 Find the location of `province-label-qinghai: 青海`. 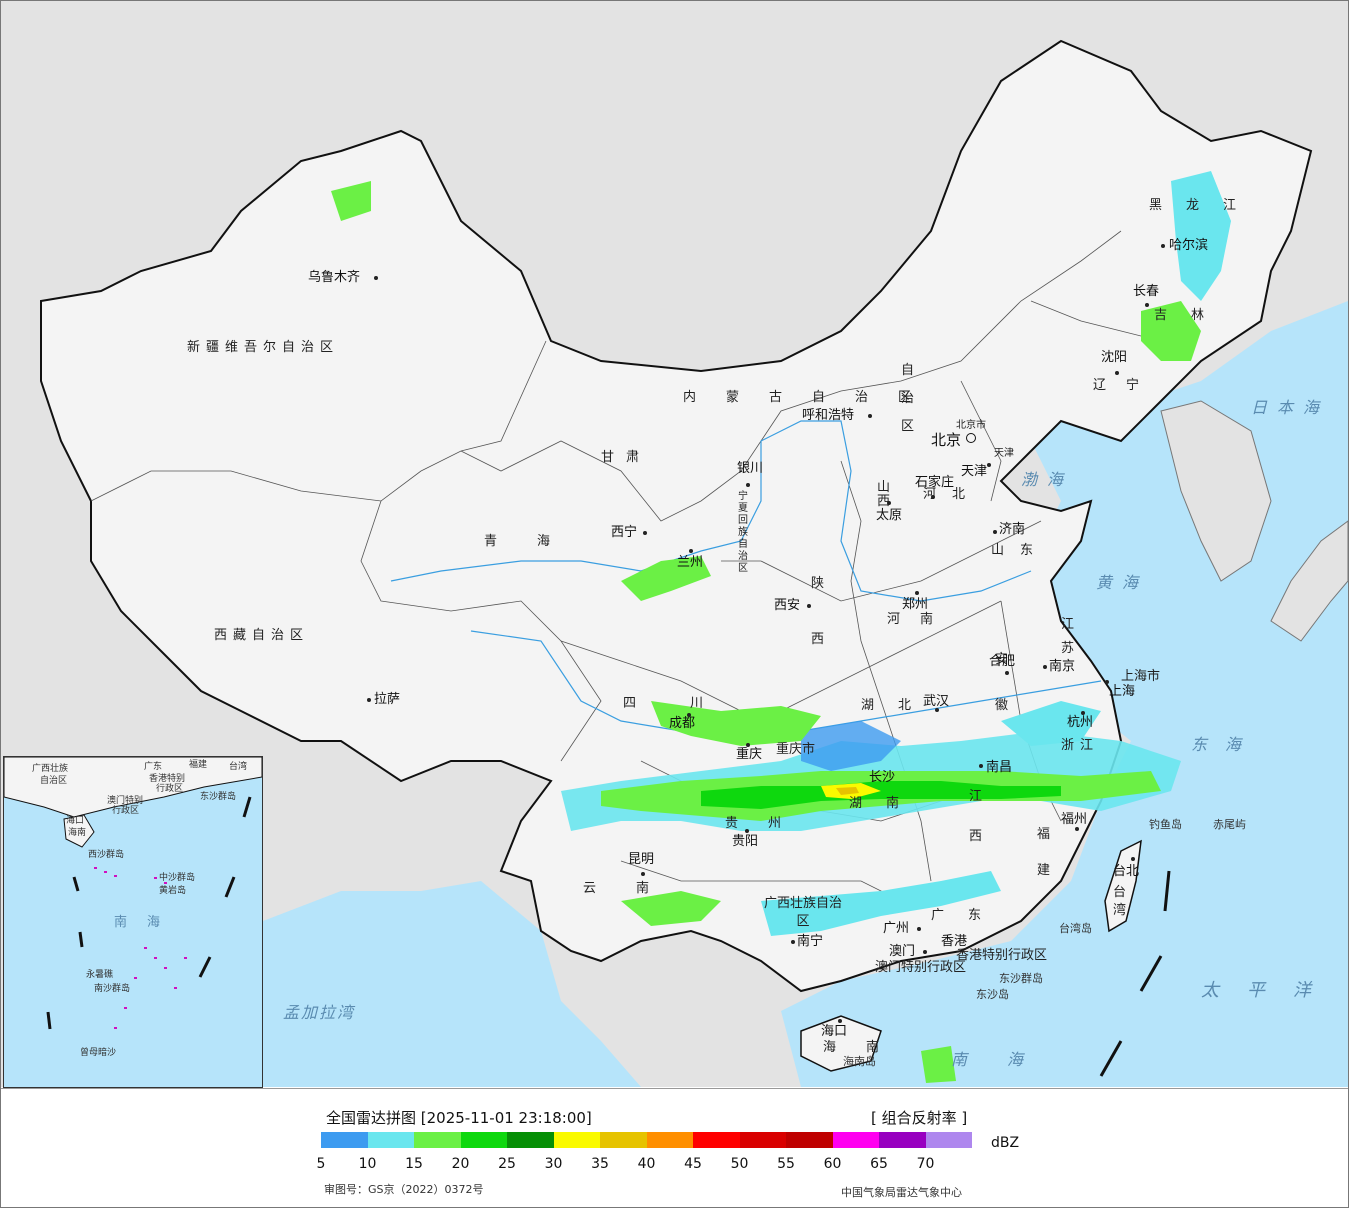

province-label-qinghai: 青海 is located at coordinates (537, 541).